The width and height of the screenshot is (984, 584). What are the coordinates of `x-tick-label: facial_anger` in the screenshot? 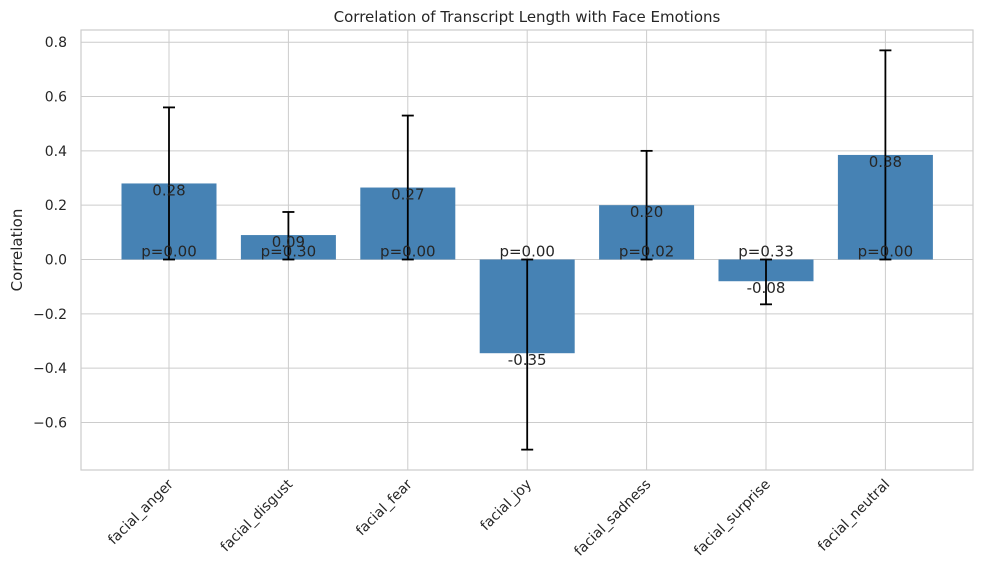 It's located at (141, 512).